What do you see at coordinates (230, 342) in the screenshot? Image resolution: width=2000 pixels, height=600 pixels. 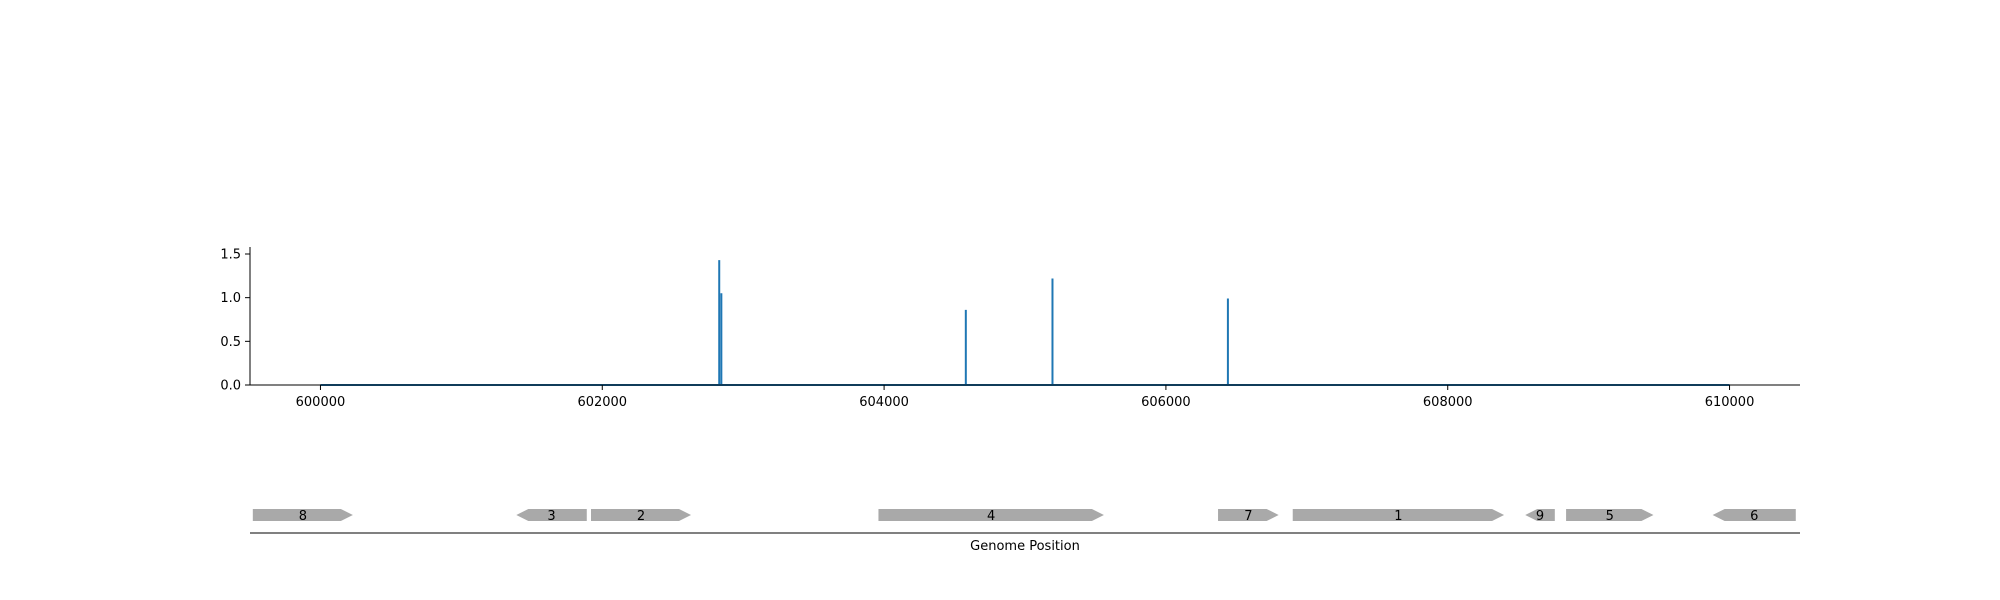 I see `y-tick-label: 0.5` at bounding box center [230, 342].